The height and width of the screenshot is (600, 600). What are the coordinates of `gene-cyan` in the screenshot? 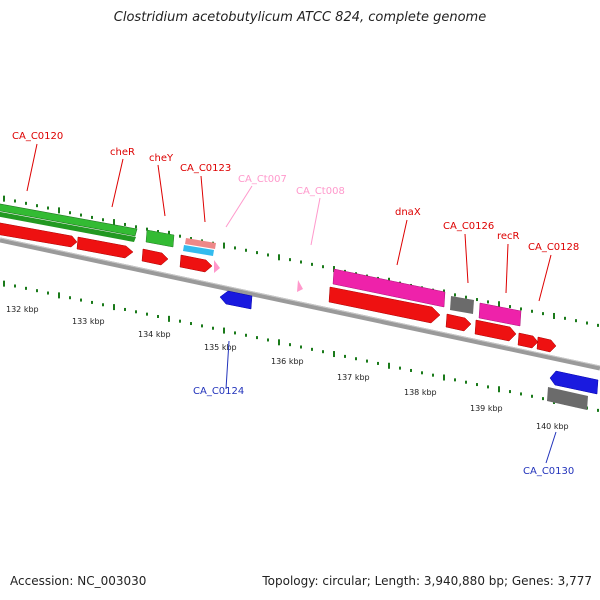 It's located at (198, 250).